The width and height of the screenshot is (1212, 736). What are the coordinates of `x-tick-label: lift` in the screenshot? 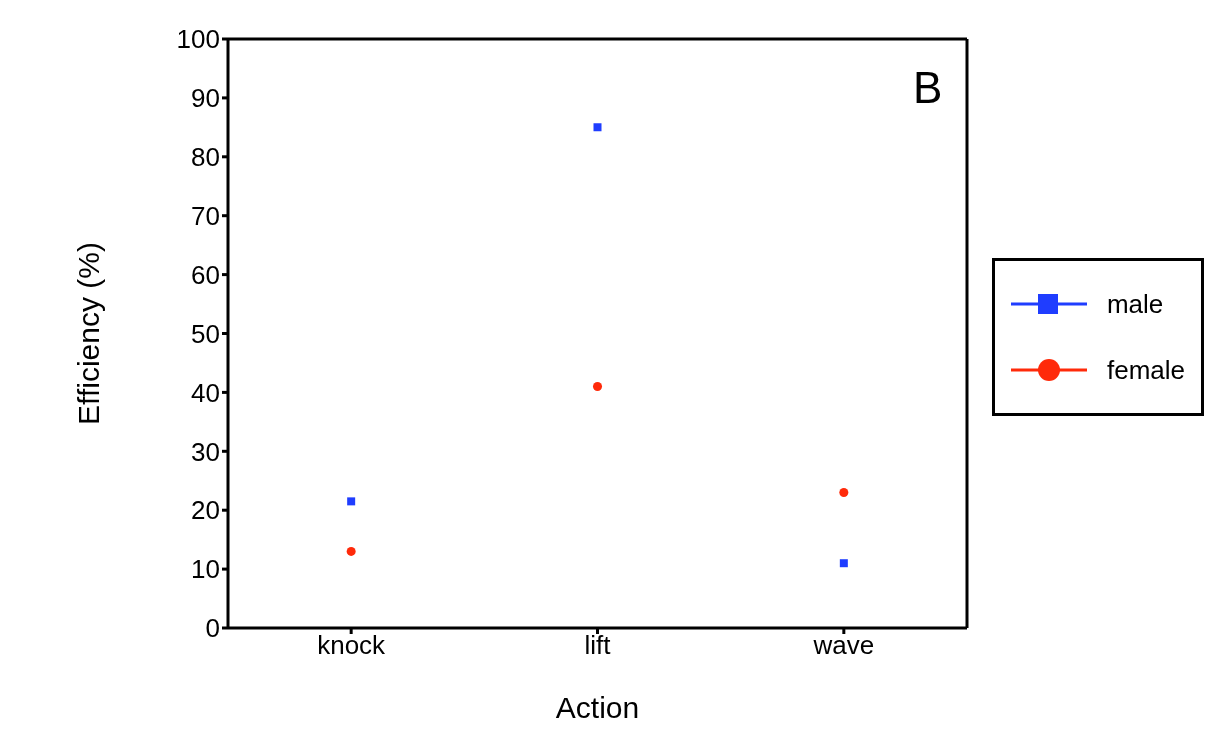 It's located at (598, 645).